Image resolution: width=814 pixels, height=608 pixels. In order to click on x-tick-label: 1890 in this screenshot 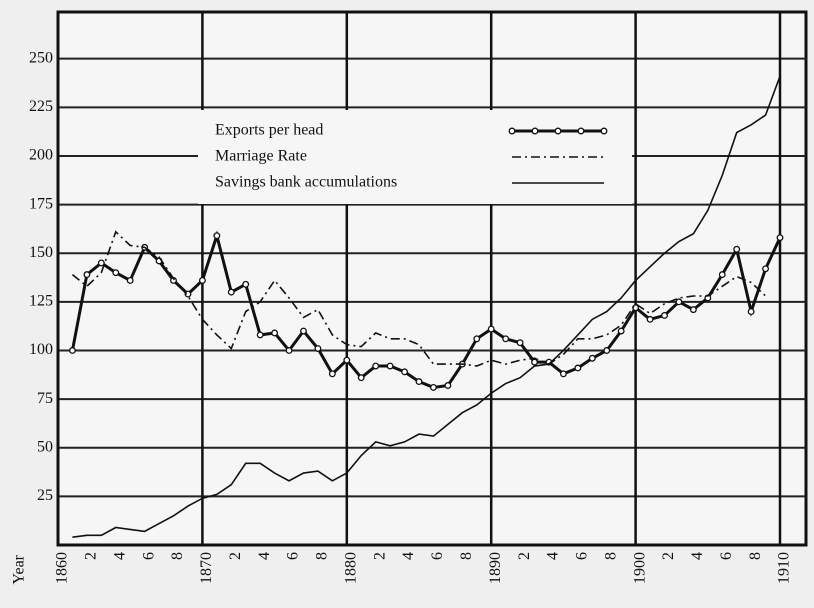, I will do `click(495, 568)`.